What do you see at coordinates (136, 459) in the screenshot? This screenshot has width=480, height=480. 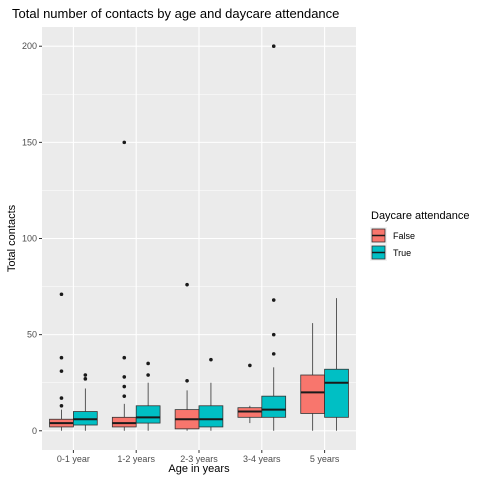 I see `x-tick-label: 1-2 years` at bounding box center [136, 459].